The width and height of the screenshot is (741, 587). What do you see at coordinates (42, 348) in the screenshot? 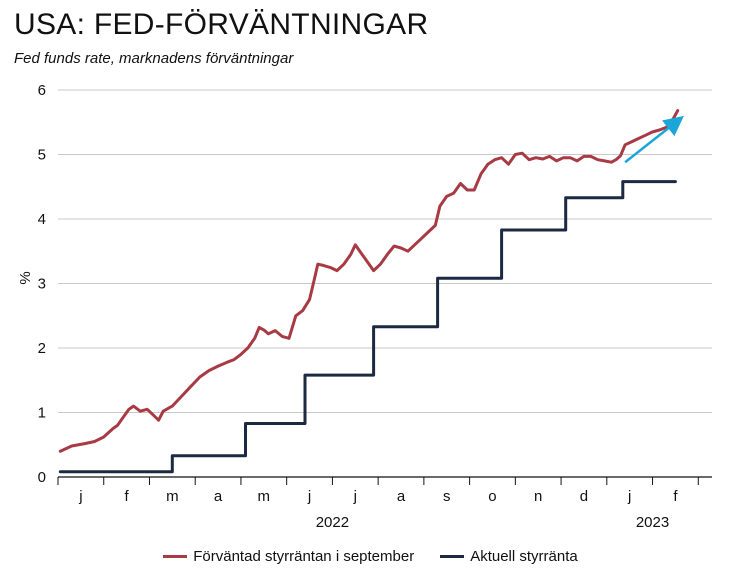
I see `y-tick-label: 2` at bounding box center [42, 348].